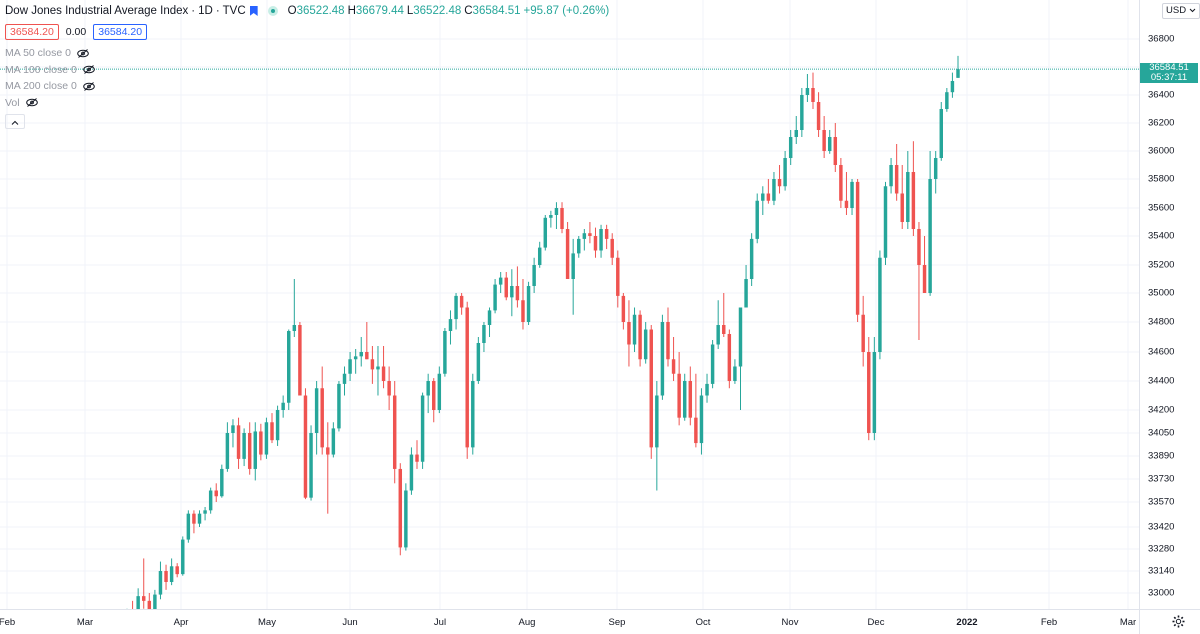 The image size is (1200, 634). I want to click on price-tick-label: 33570, so click(1161, 502).